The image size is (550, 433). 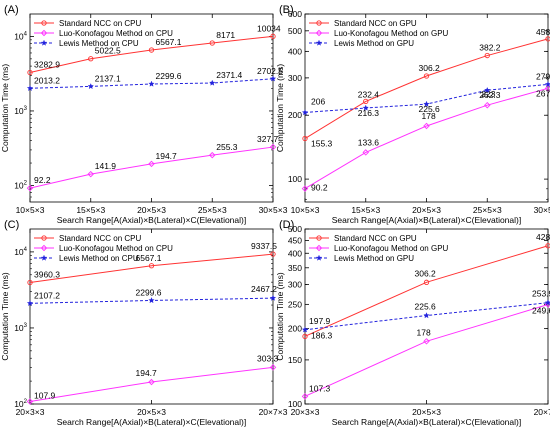 I want to click on data-label: 107.9, so click(x=45, y=395).